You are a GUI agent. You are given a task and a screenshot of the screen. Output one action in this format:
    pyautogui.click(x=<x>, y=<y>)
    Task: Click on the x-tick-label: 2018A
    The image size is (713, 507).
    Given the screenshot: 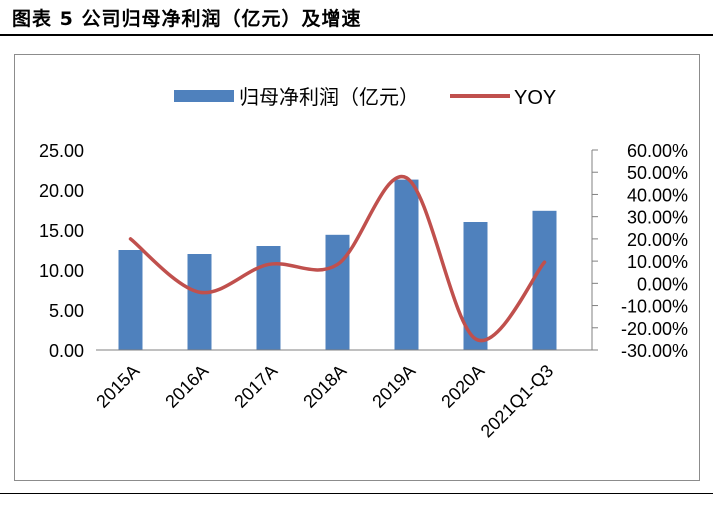 What is the action you would take?
    pyautogui.click(x=324, y=386)
    